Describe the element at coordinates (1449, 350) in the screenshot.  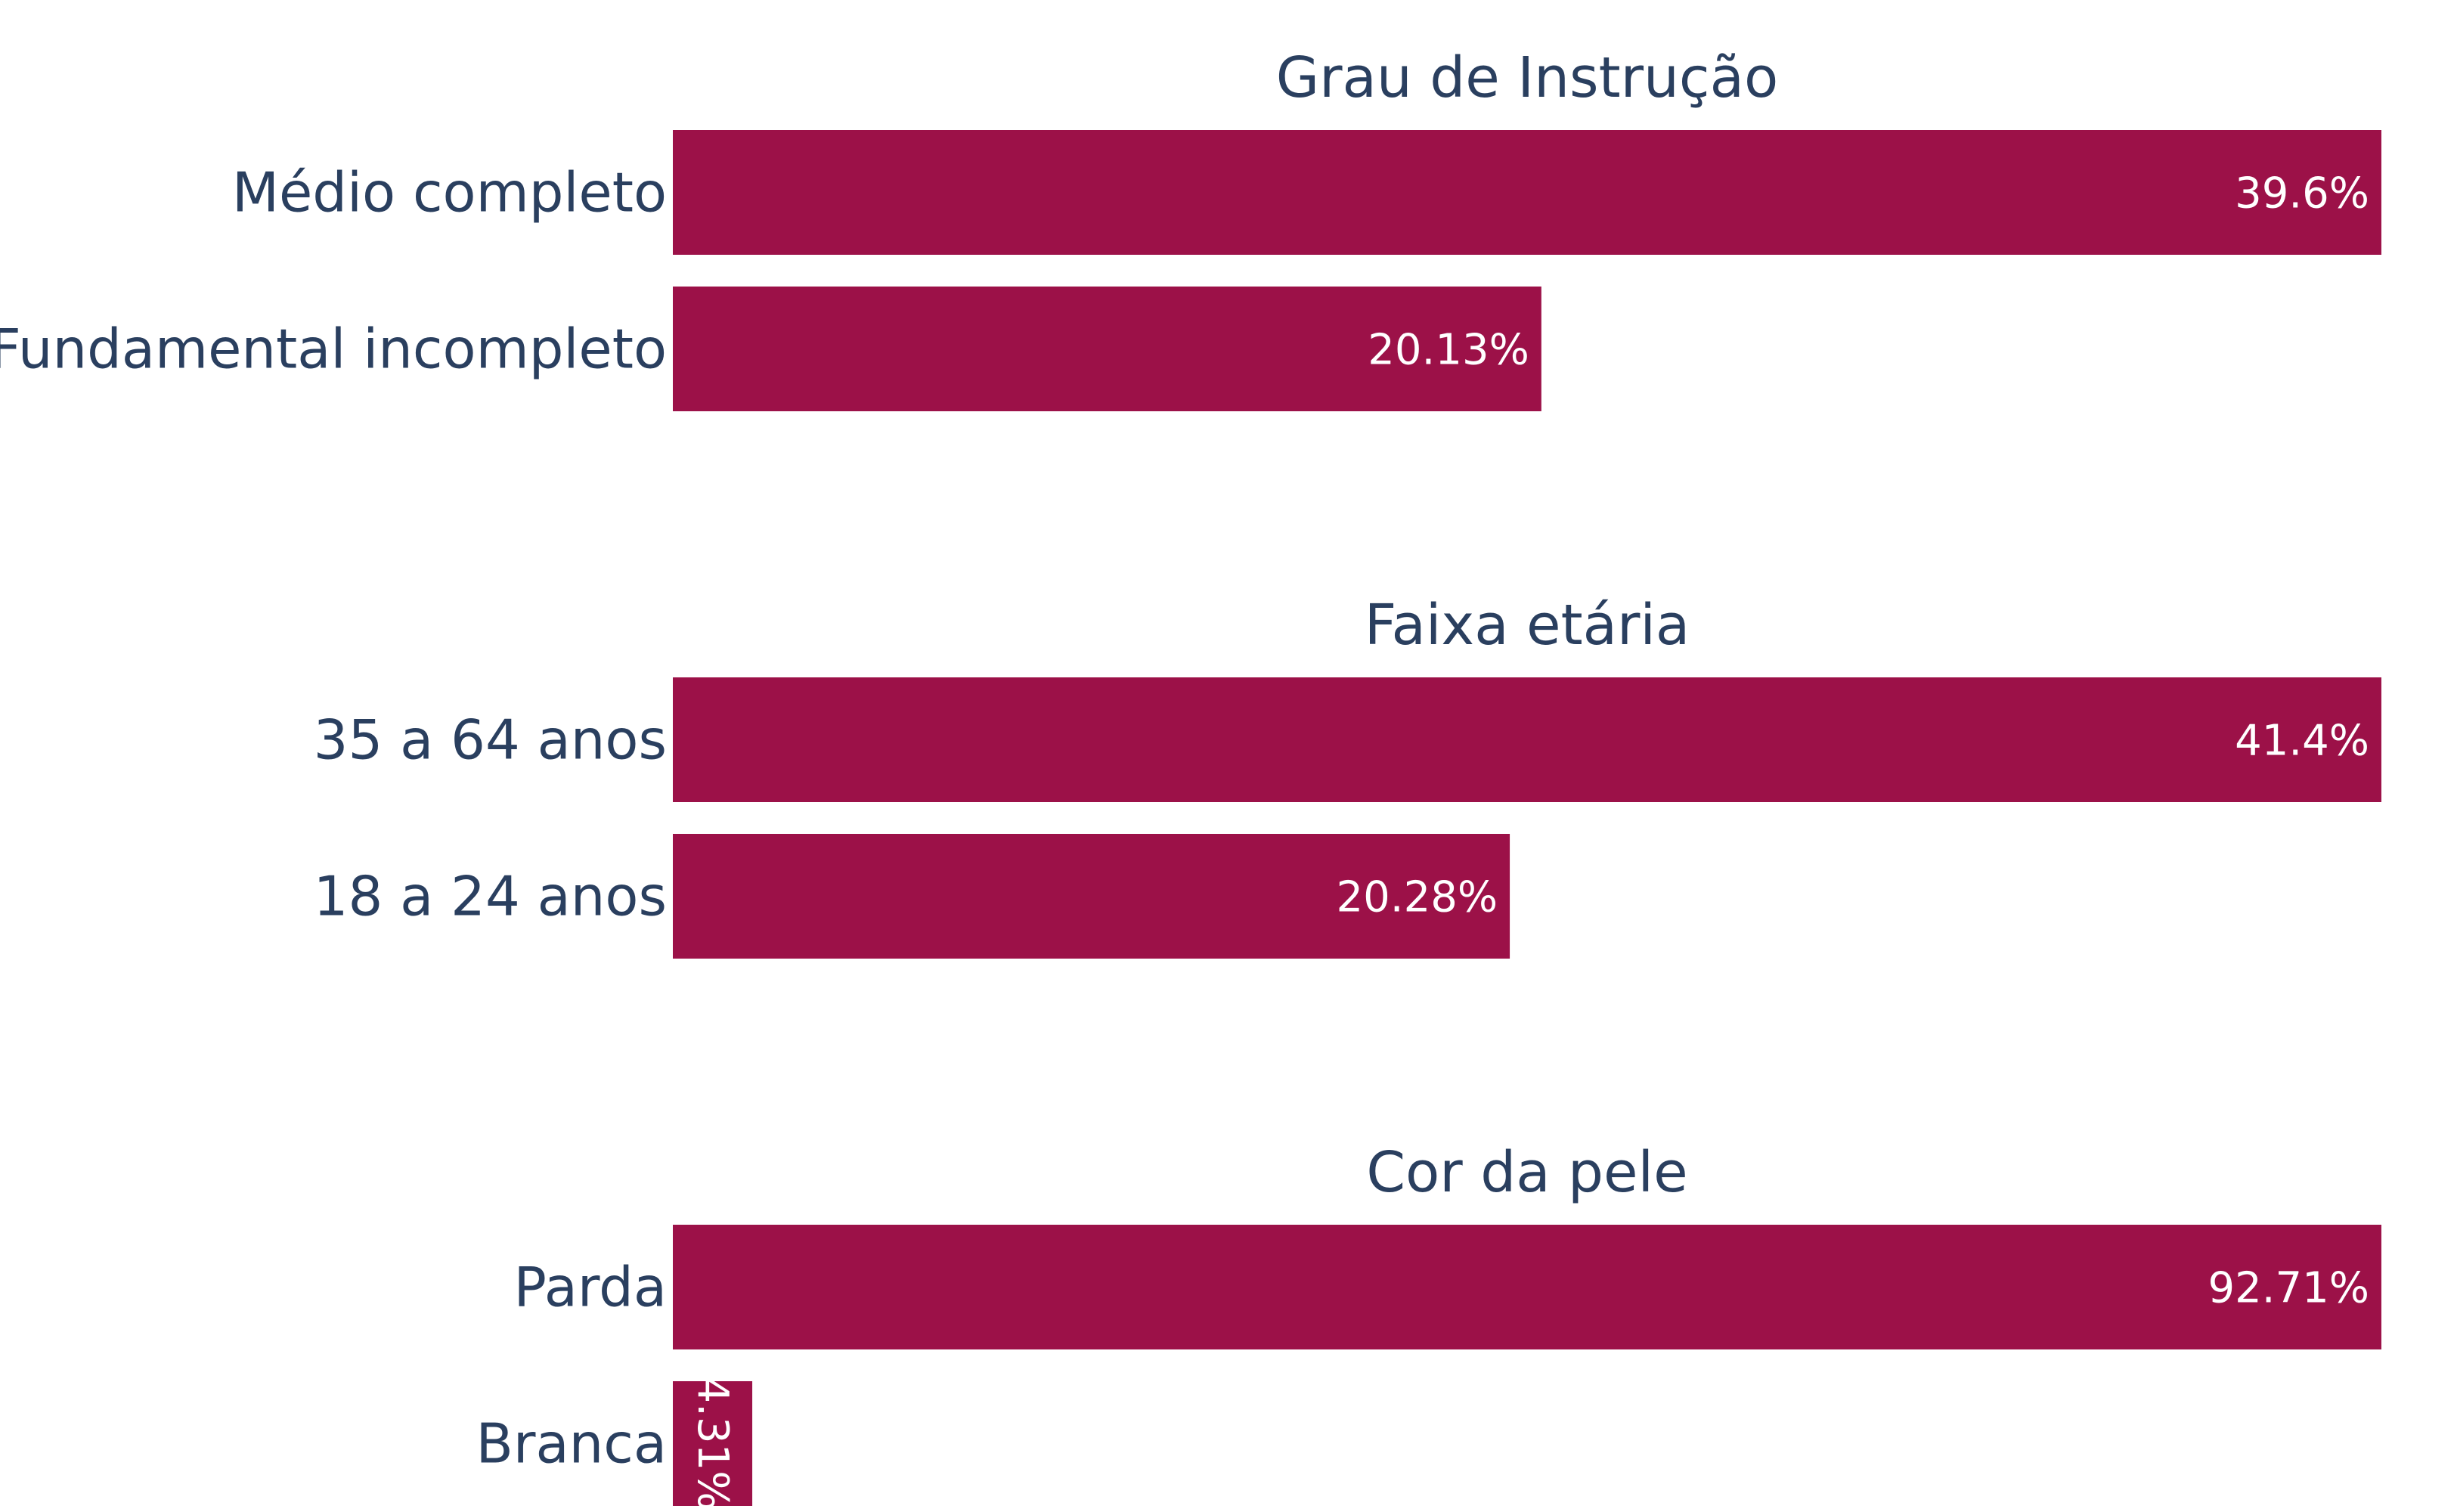
I see `value-label: 20.13%` at that location.